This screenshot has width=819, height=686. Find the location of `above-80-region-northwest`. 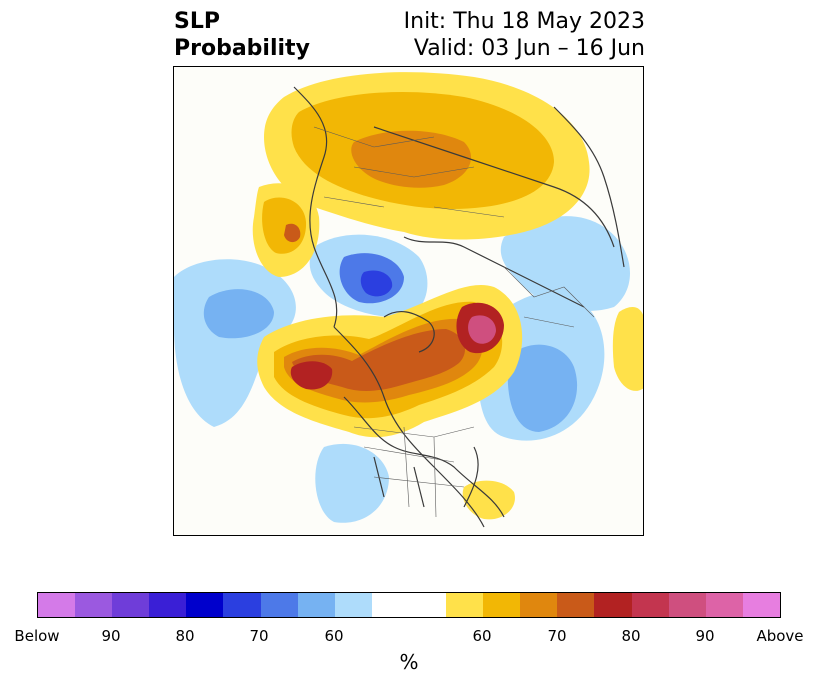

above-80-region-northwest is located at coordinates (292, 233).